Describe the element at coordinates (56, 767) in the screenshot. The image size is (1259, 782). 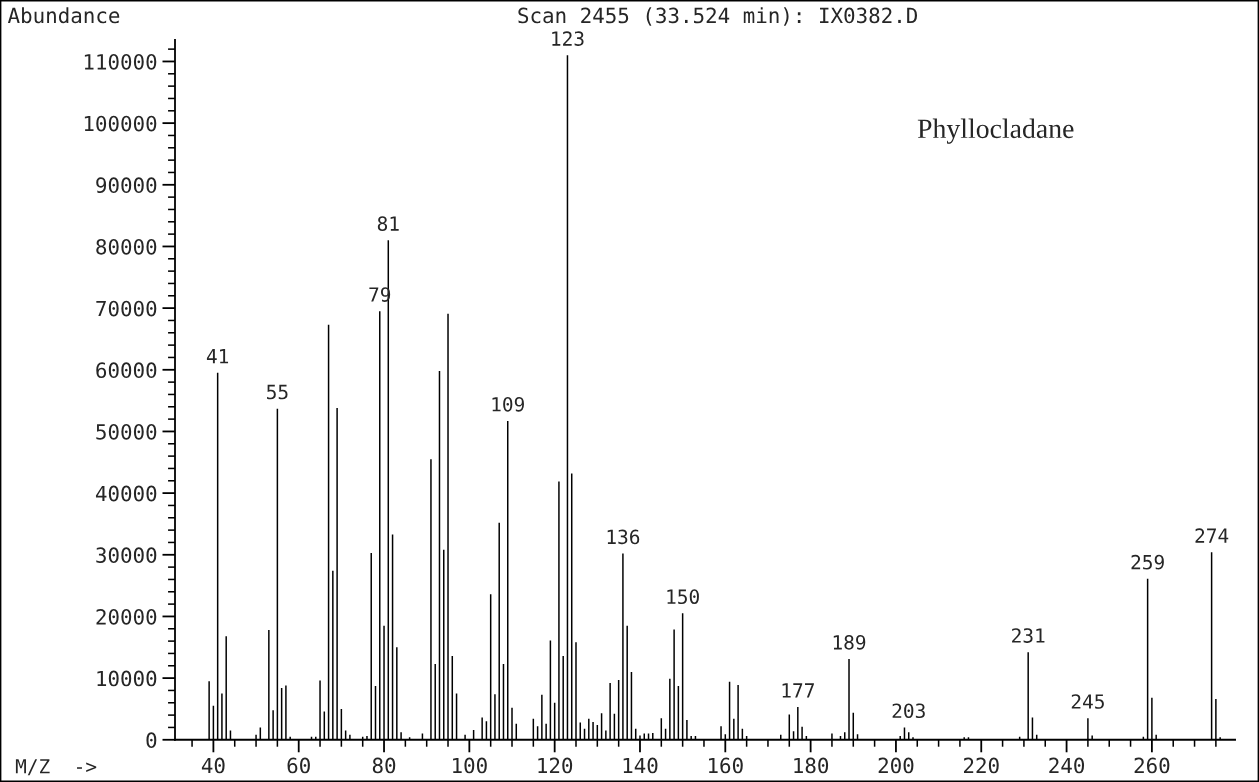
I see `x-axis-title: M/Z ->` at that location.